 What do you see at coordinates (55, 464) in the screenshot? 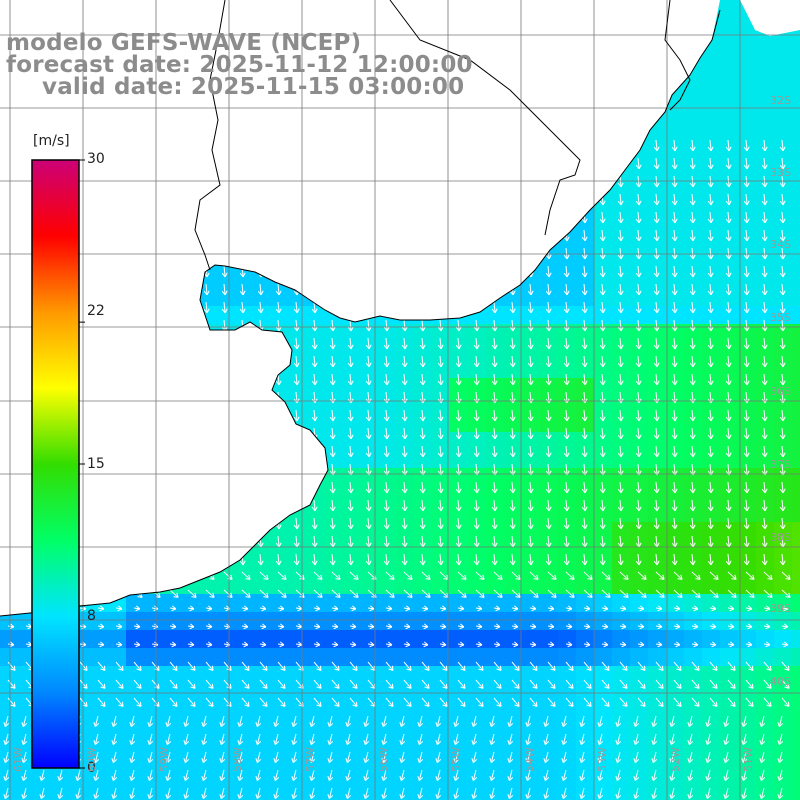
I see `colorbar-gradient` at bounding box center [55, 464].